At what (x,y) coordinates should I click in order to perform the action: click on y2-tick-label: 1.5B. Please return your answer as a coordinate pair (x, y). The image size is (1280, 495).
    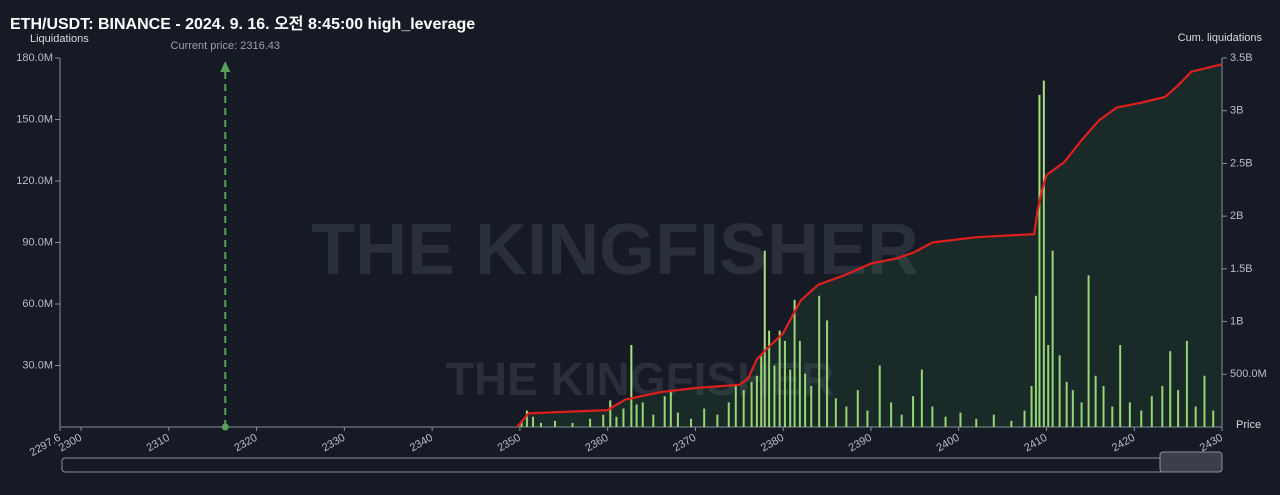
    Looking at the image, I should click on (1241, 269).